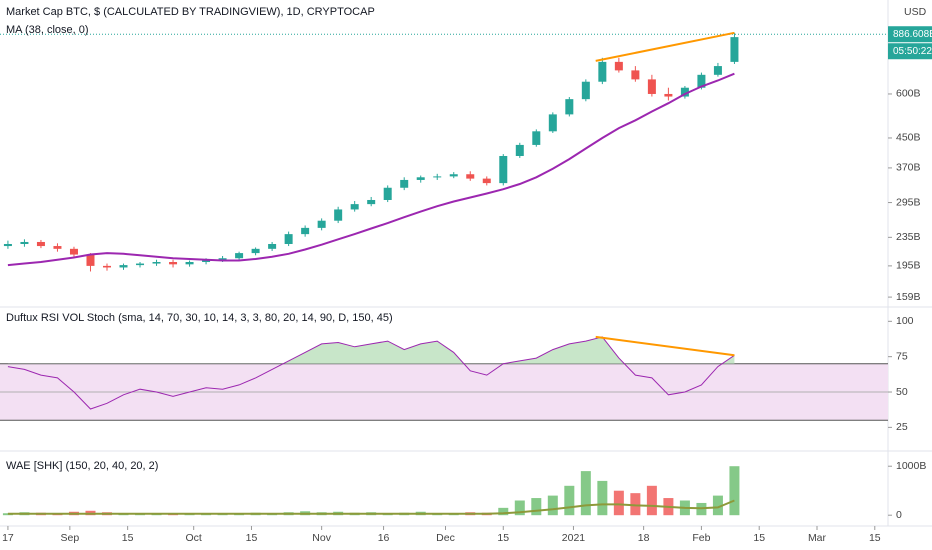 This screenshot has height=550, width=932. Describe the element at coordinates (911, 466) in the screenshot. I see `y-tick-label: 1000B` at that location.